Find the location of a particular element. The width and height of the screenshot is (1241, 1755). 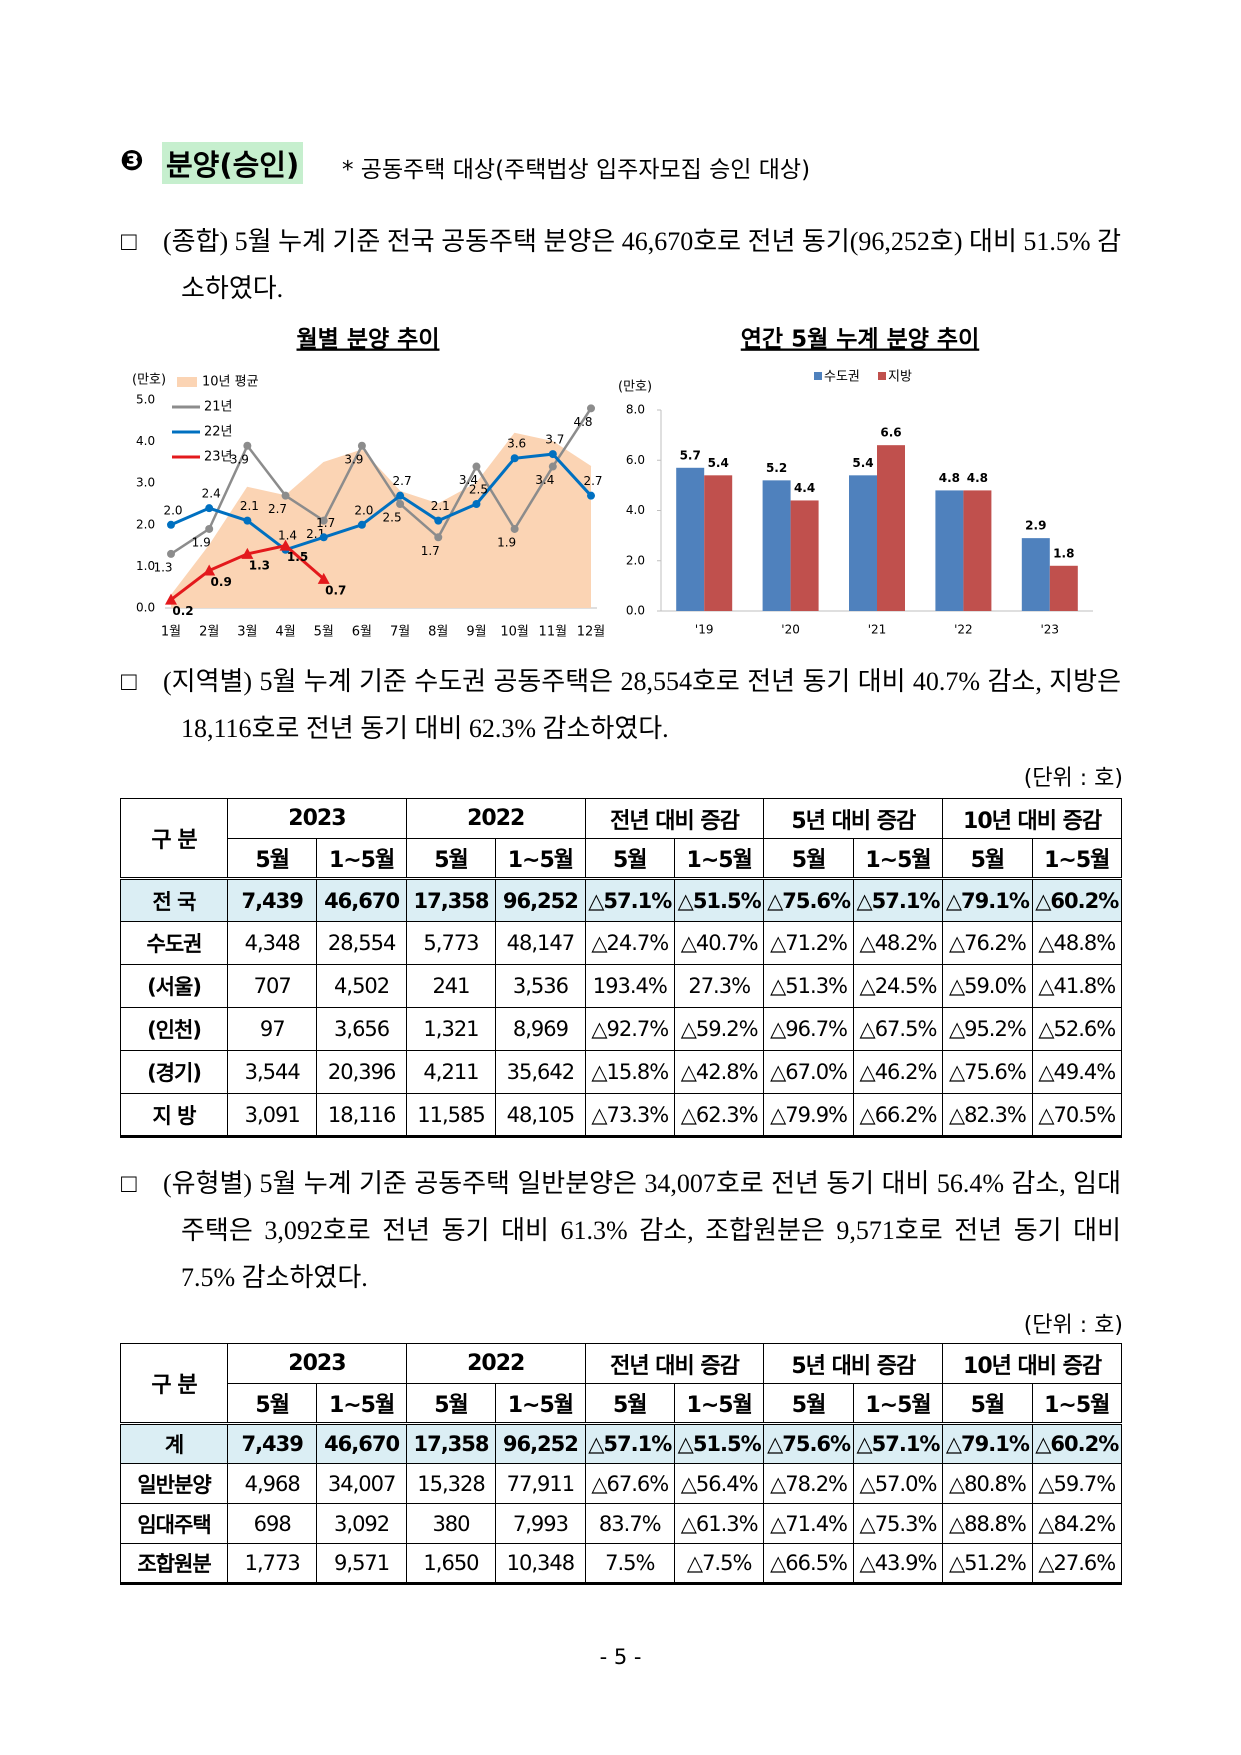

cell: 4,348 is located at coordinates (272, 943).